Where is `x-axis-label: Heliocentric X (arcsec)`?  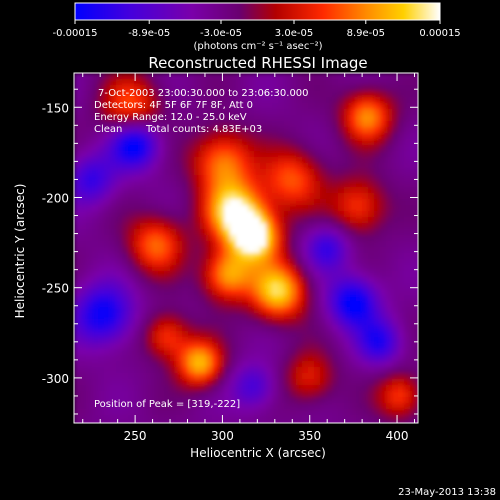 x-axis-label: Heliocentric X (arcsec) is located at coordinates (258, 453).